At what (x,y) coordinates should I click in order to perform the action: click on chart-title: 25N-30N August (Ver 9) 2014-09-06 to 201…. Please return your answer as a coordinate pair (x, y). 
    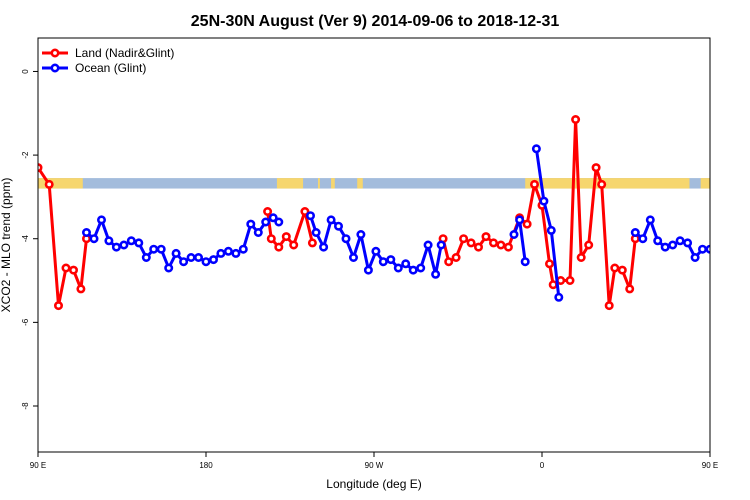
    Looking at the image, I should click on (375, 21).